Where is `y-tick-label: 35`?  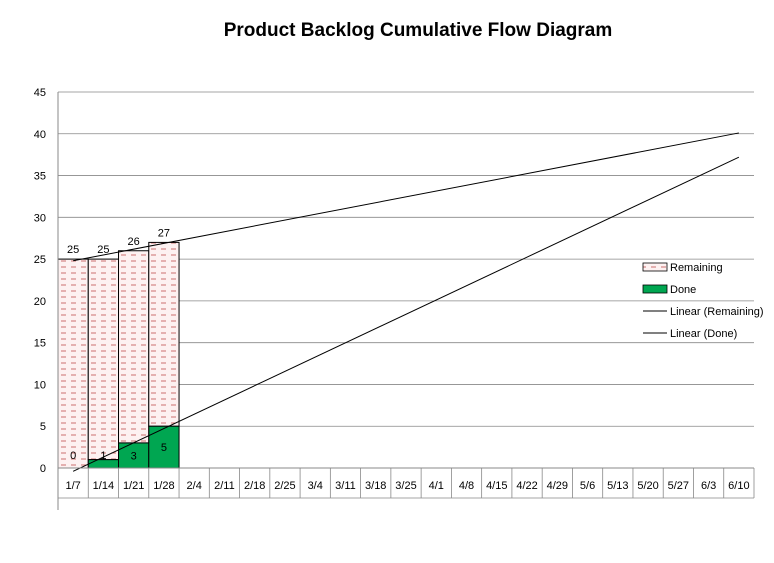
y-tick-label: 35 is located at coordinates (40, 177).